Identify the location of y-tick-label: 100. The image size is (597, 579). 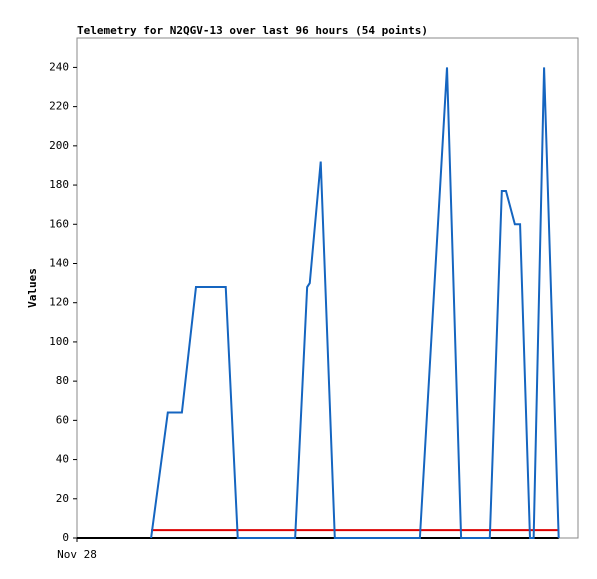
(59, 341).